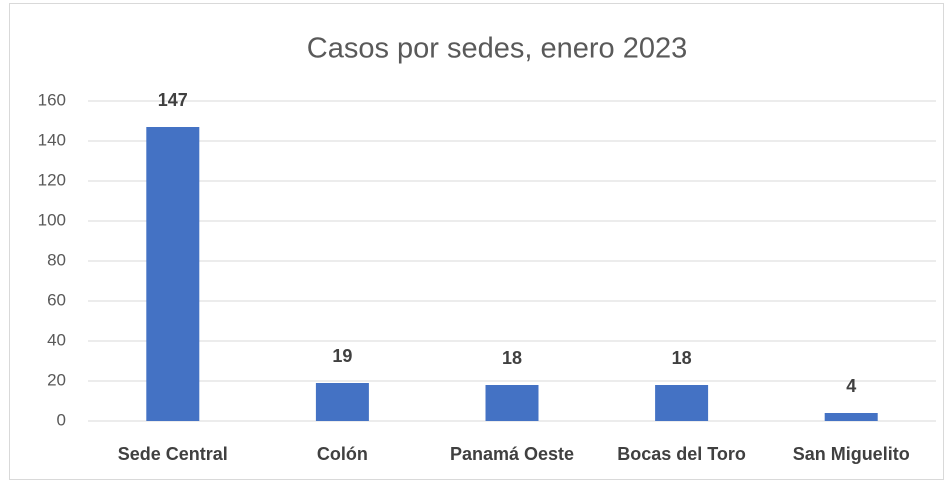 This screenshot has width=946, height=483. Describe the element at coordinates (61, 419) in the screenshot. I see `y-tick-label: 0` at that location.